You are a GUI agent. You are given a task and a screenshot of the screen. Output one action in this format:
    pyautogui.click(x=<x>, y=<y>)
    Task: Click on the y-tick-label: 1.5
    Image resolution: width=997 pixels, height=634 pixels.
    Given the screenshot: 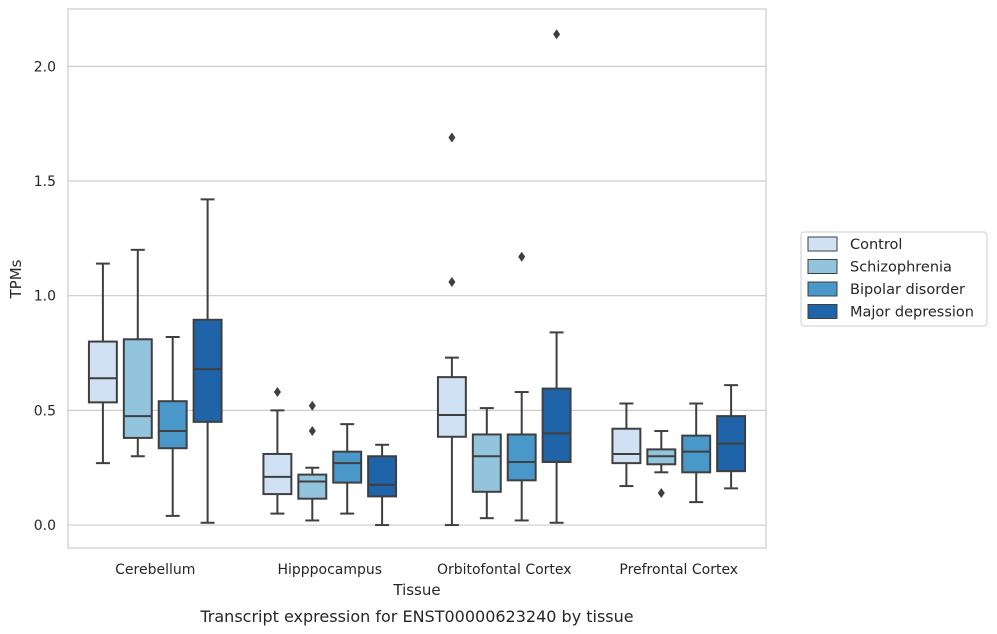 What is the action you would take?
    pyautogui.click(x=45, y=182)
    